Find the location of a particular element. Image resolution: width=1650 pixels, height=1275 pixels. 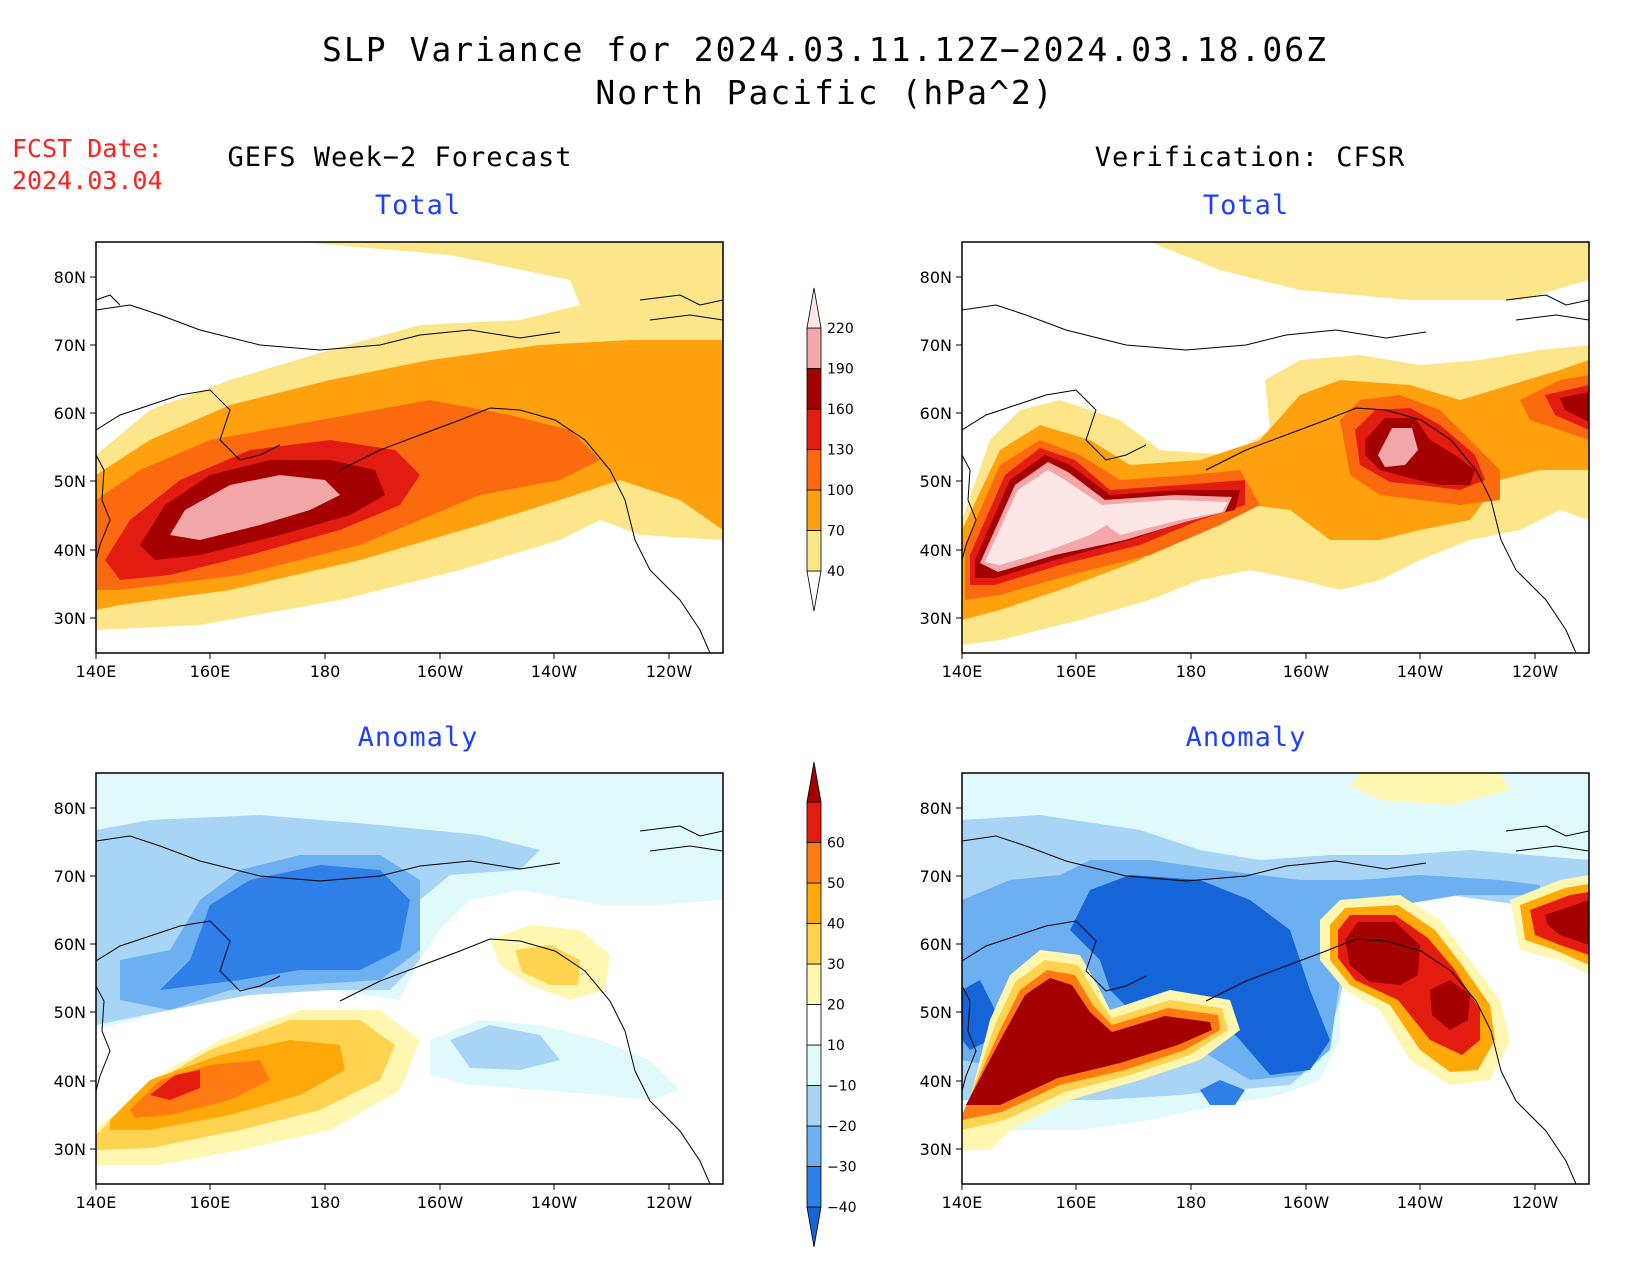

chart-subtitle: North Pacific (hPa^2) is located at coordinates (825, 92).